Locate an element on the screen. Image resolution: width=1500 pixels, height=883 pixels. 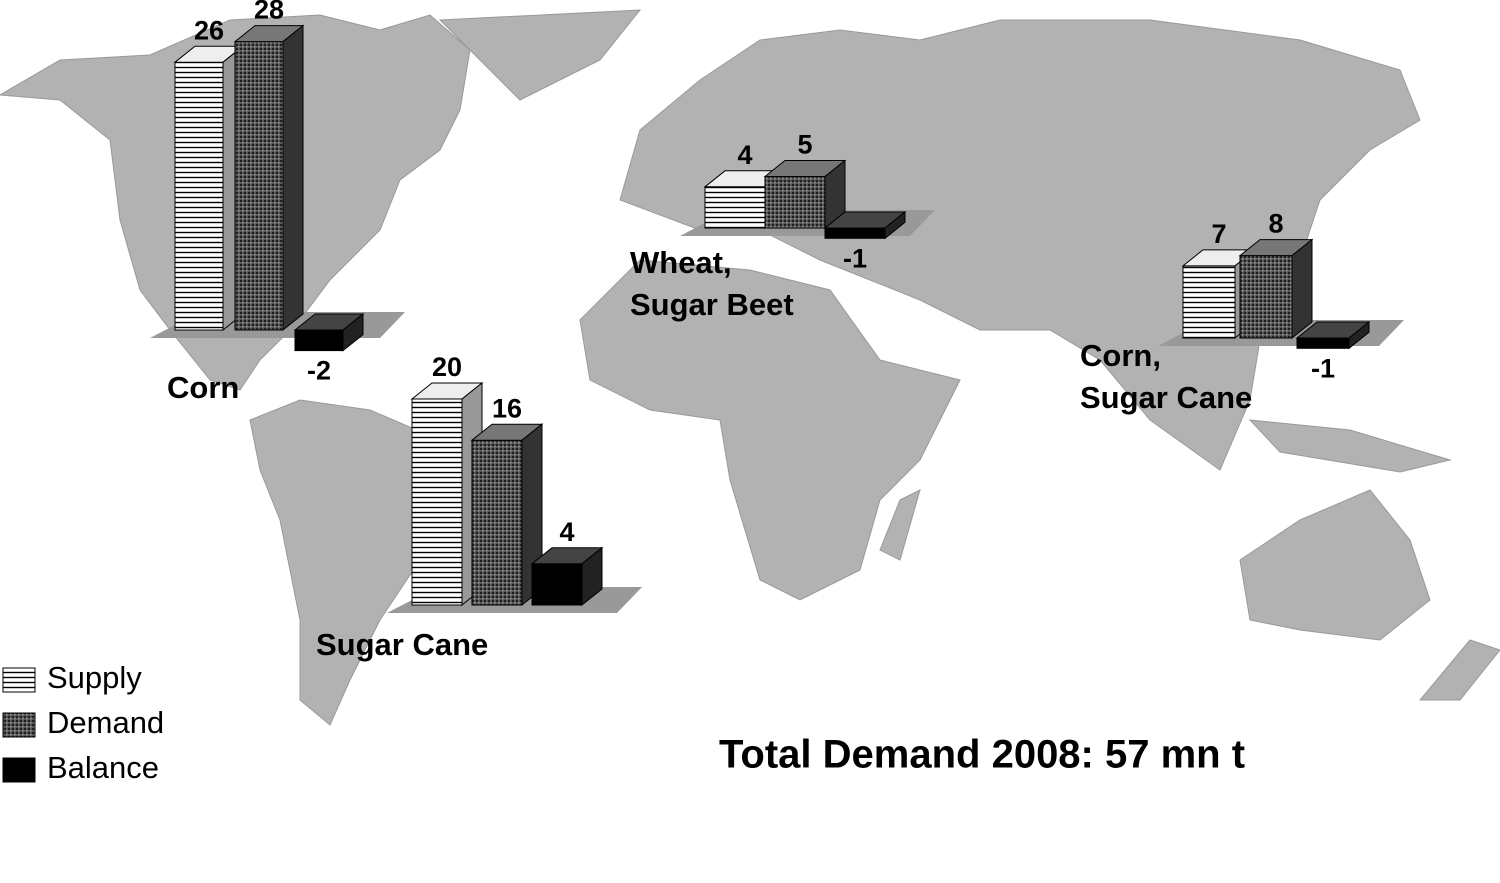
value-label: 20 is located at coordinates (447, 367).